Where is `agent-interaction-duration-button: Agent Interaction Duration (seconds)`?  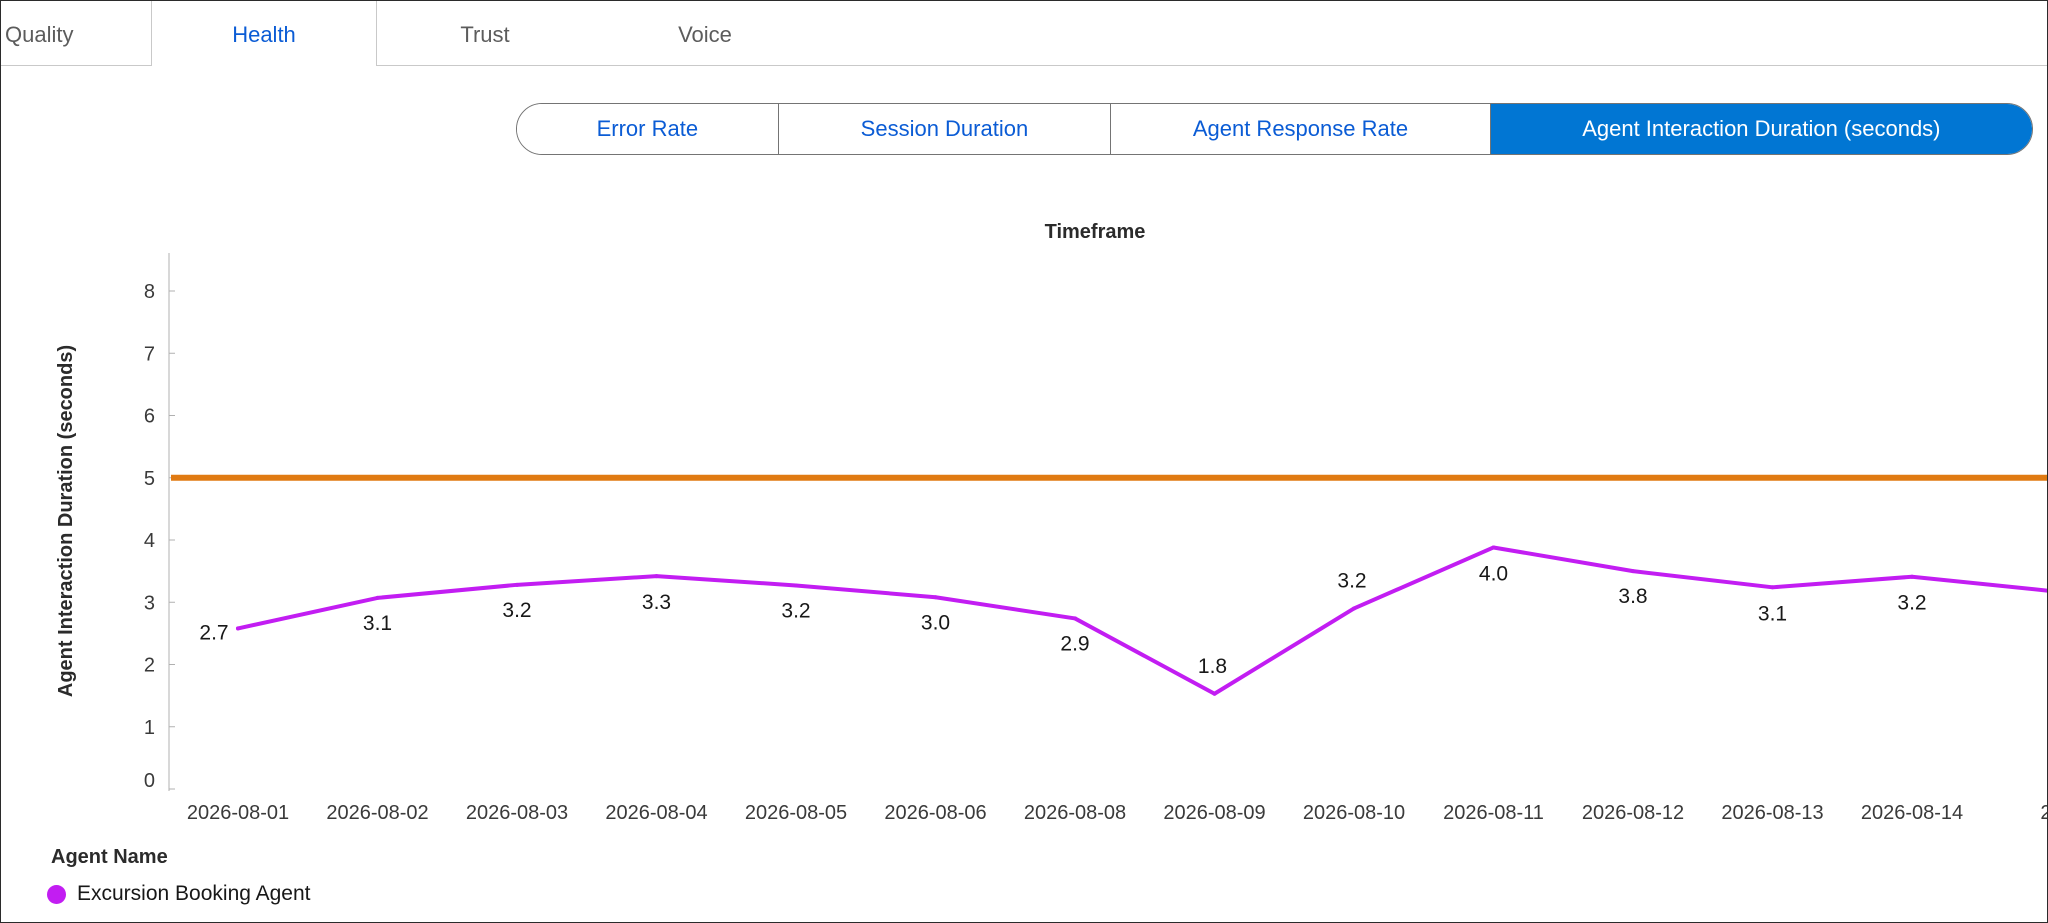
agent-interaction-duration-button: Agent Interaction Duration (seconds) is located at coordinates (1761, 129).